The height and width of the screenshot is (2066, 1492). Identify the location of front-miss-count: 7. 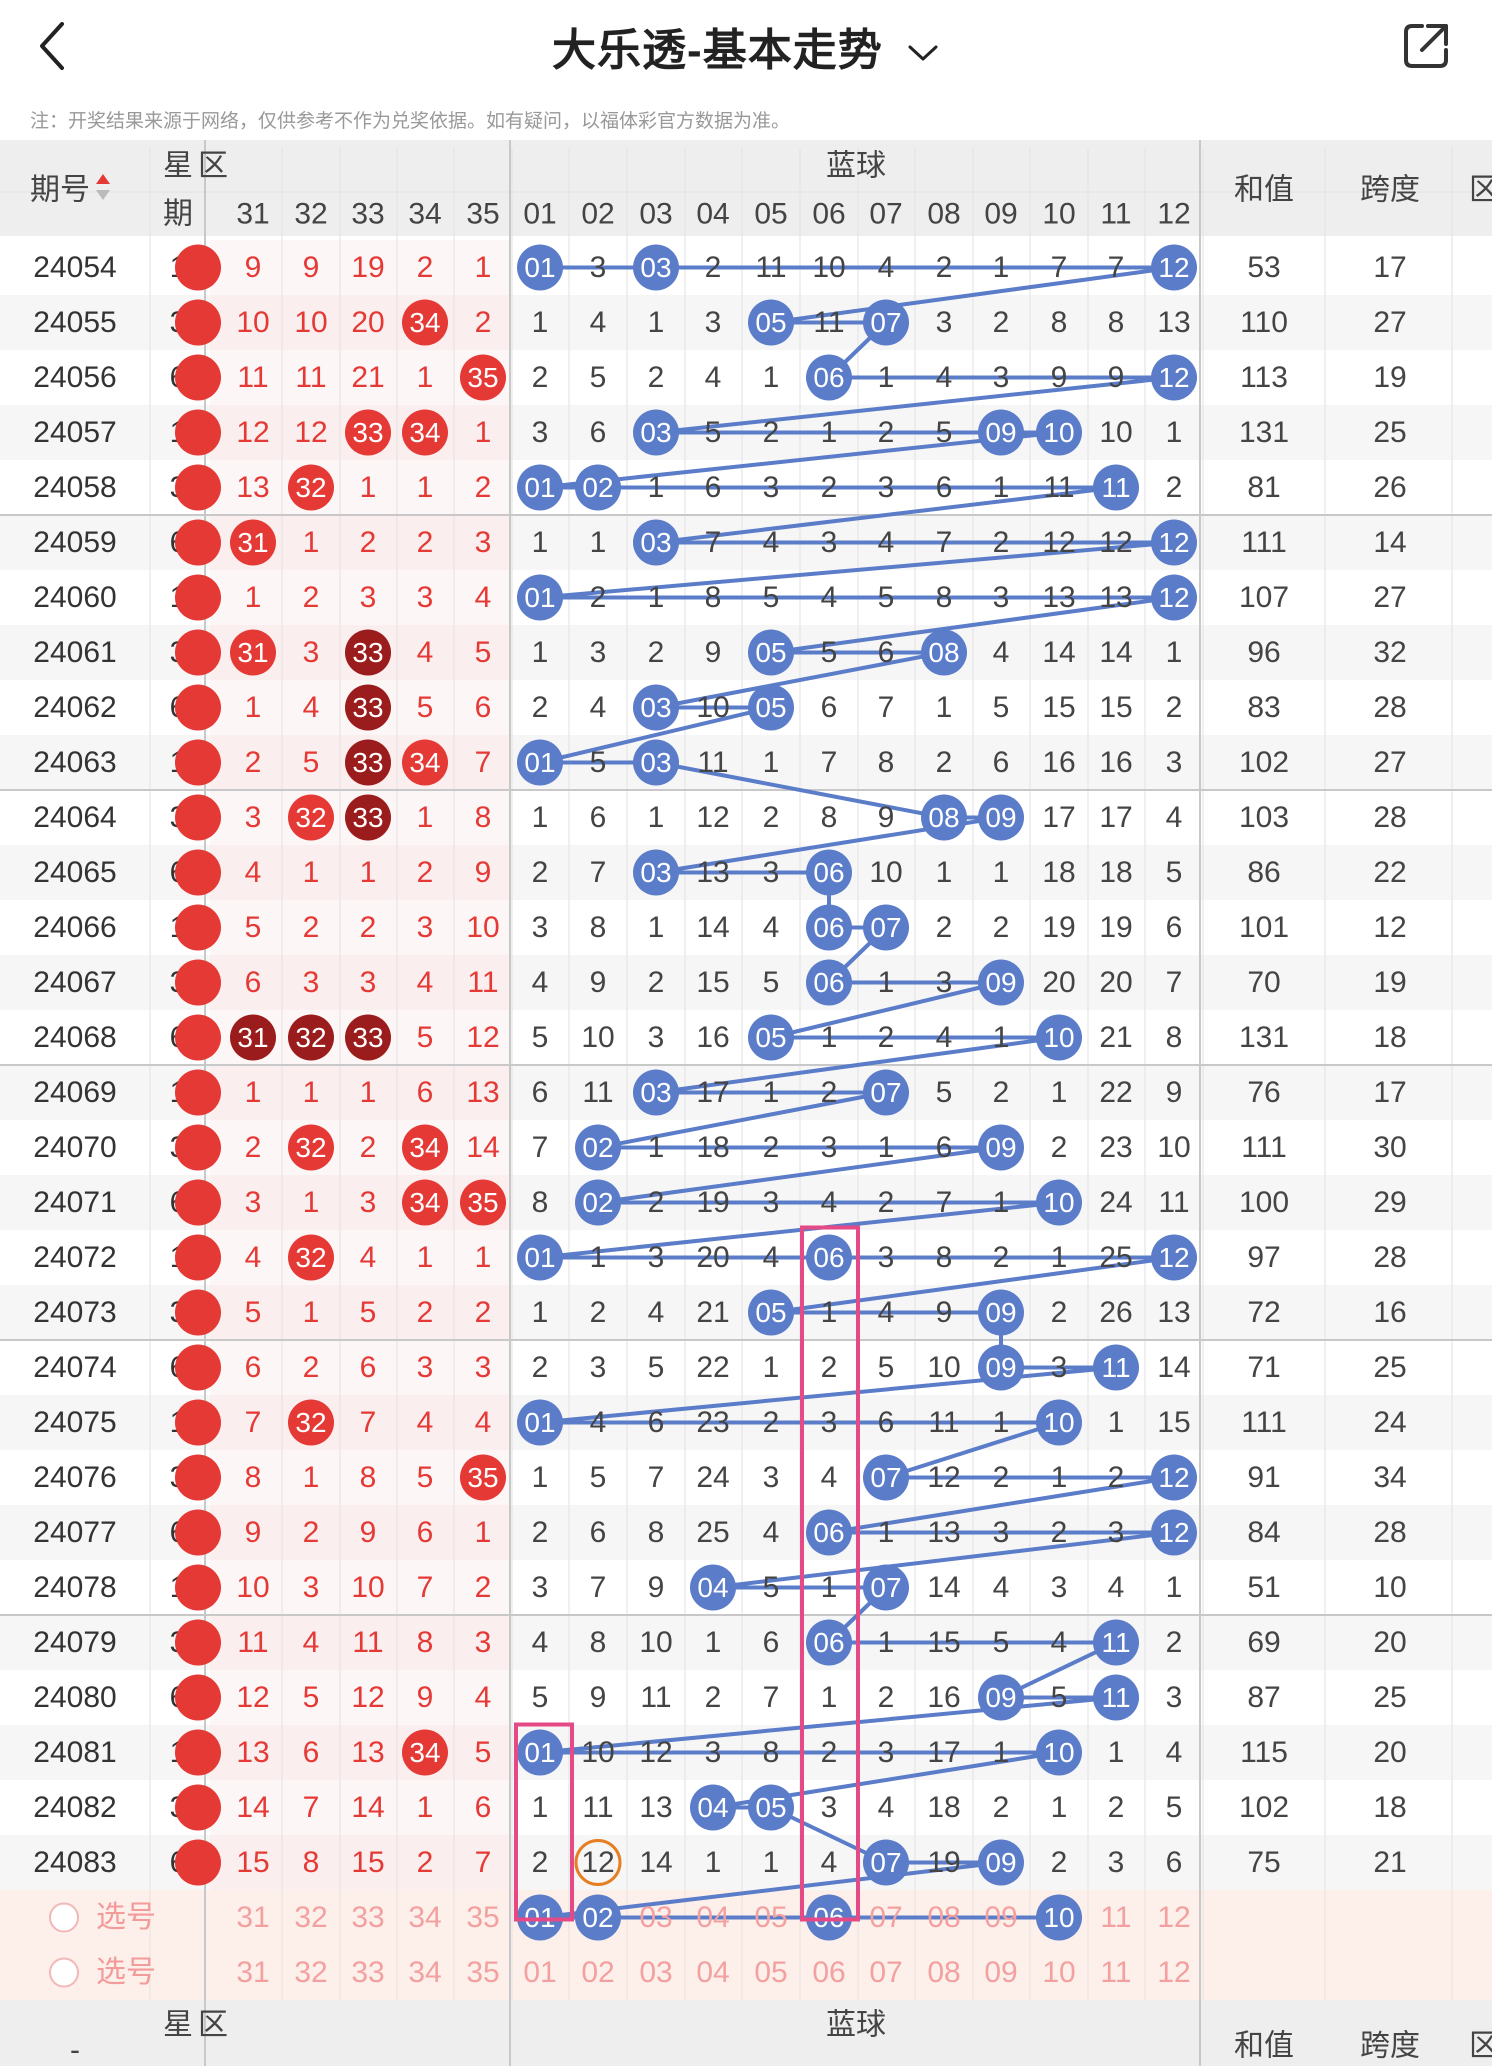
(253, 1422).